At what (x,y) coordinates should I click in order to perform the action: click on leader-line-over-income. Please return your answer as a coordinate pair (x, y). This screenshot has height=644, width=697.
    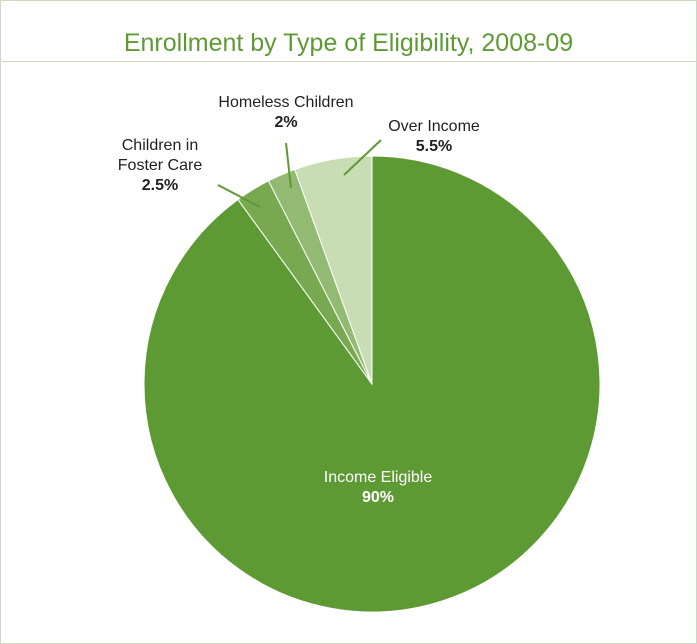
    Looking at the image, I should click on (362, 157).